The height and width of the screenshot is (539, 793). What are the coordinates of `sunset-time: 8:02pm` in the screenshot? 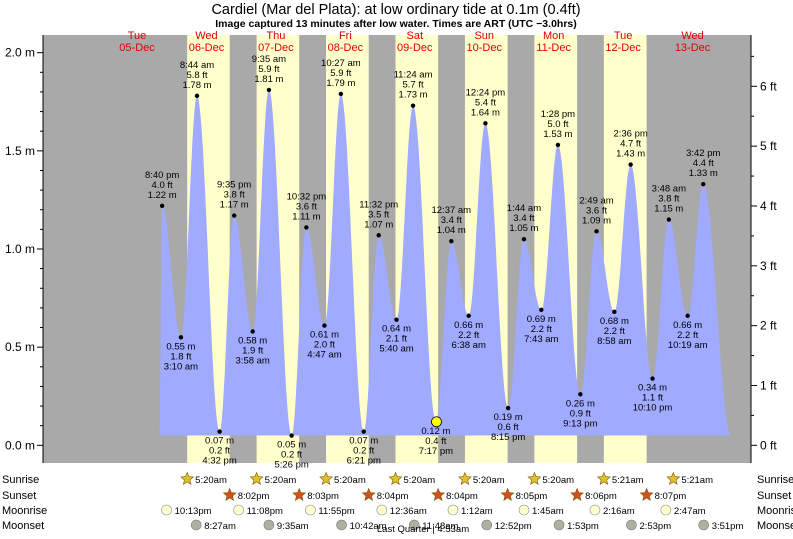 It's located at (254, 496).